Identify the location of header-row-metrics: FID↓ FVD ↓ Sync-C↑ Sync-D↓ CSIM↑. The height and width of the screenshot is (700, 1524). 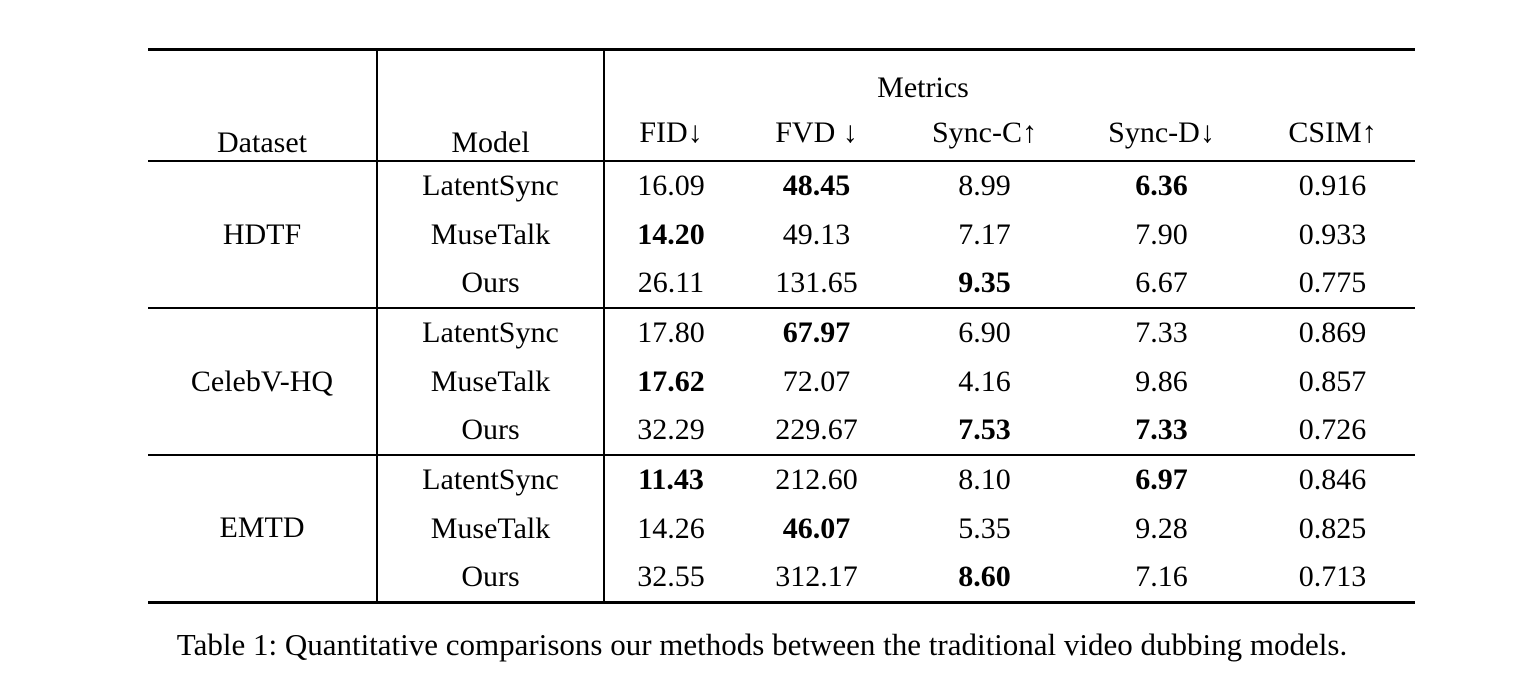
(781, 133).